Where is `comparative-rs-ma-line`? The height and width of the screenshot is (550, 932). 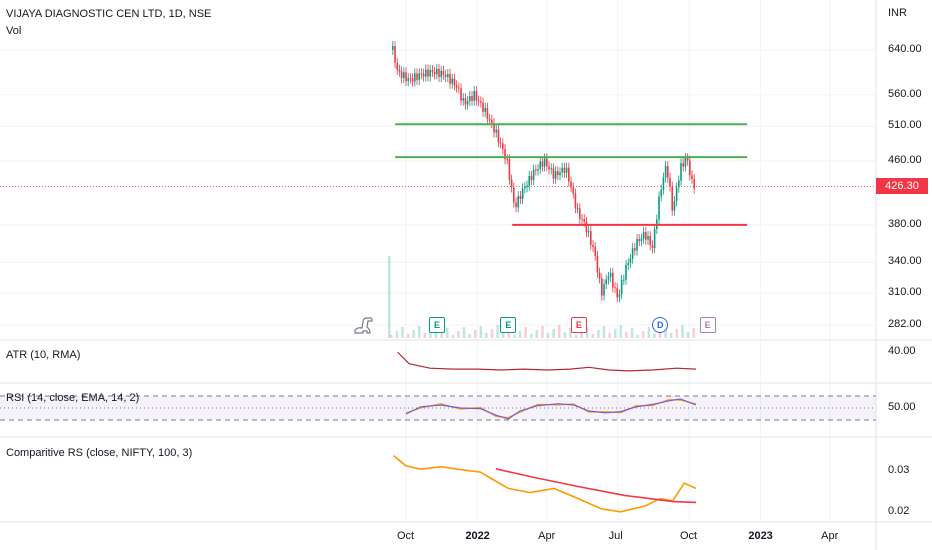
comparative-rs-ma-line is located at coordinates (596, 486).